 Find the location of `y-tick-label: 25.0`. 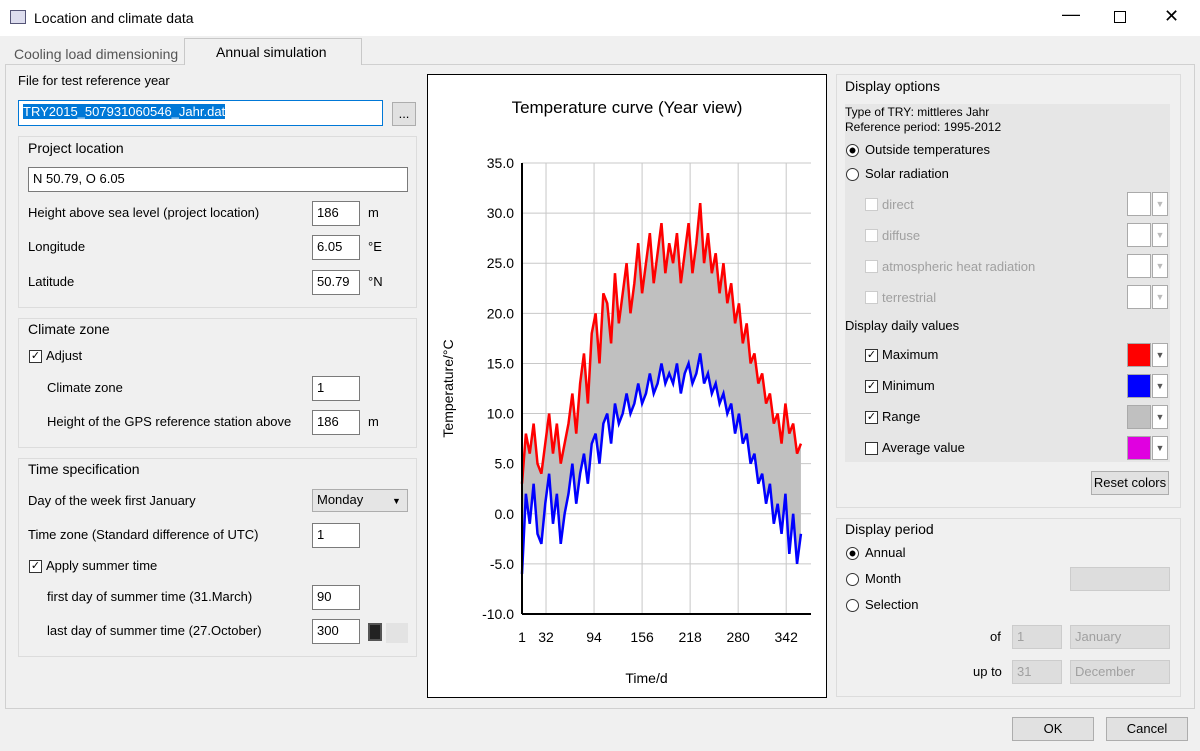

y-tick-label: 25.0 is located at coordinates (500, 263).